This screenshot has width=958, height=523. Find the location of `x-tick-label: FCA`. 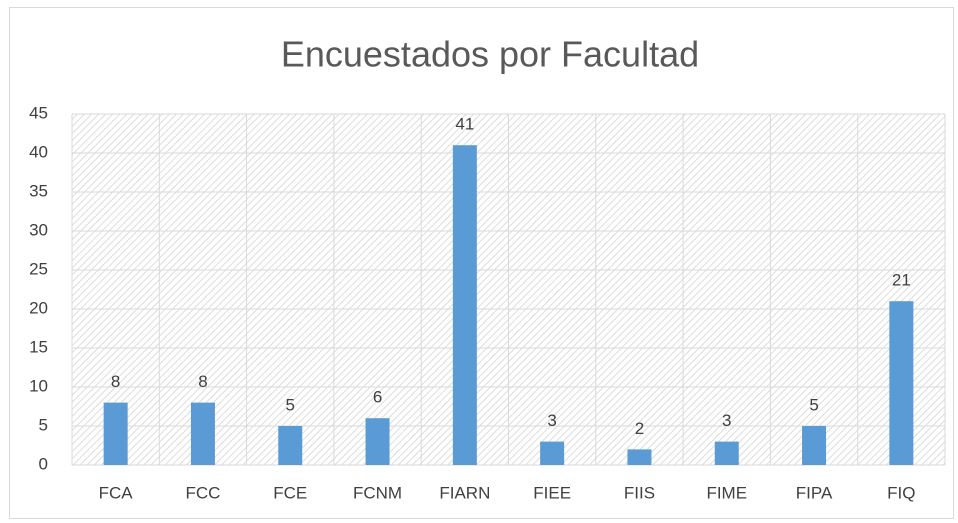

x-tick-label: FCA is located at coordinates (116, 492).